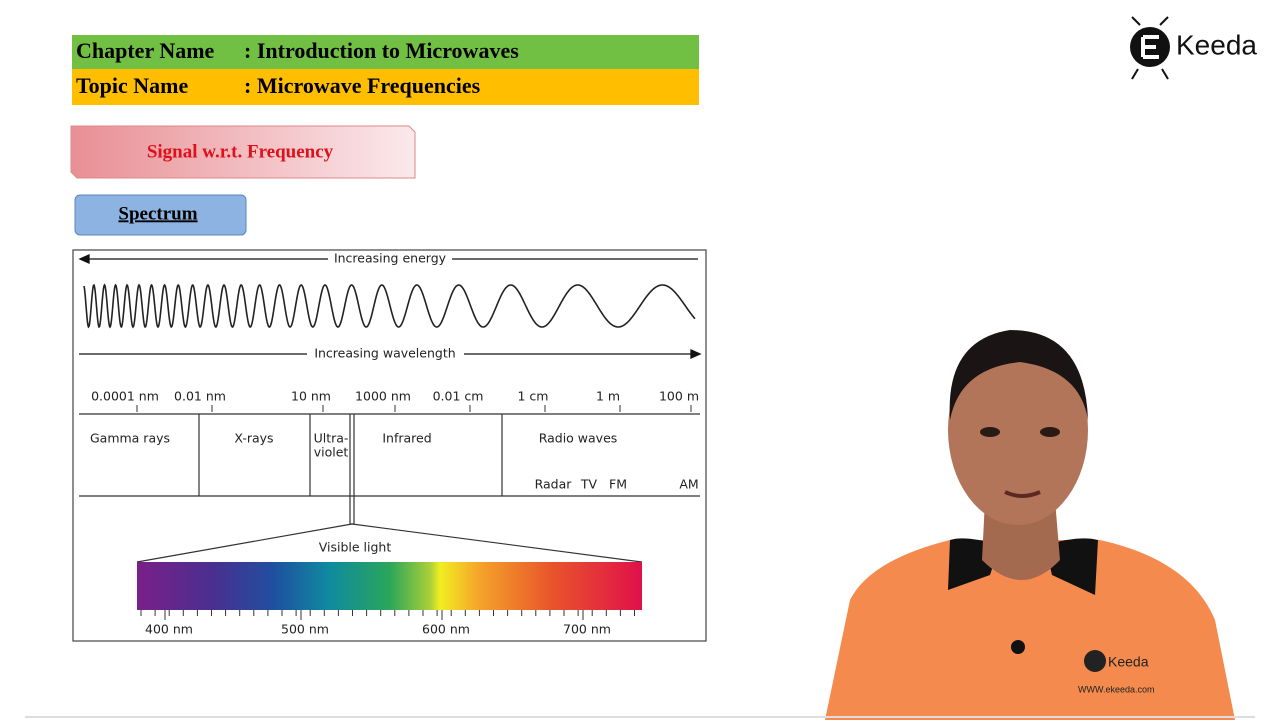  What do you see at coordinates (390, 258) in the screenshot?
I see `energy-label: Increasing energy` at bounding box center [390, 258].